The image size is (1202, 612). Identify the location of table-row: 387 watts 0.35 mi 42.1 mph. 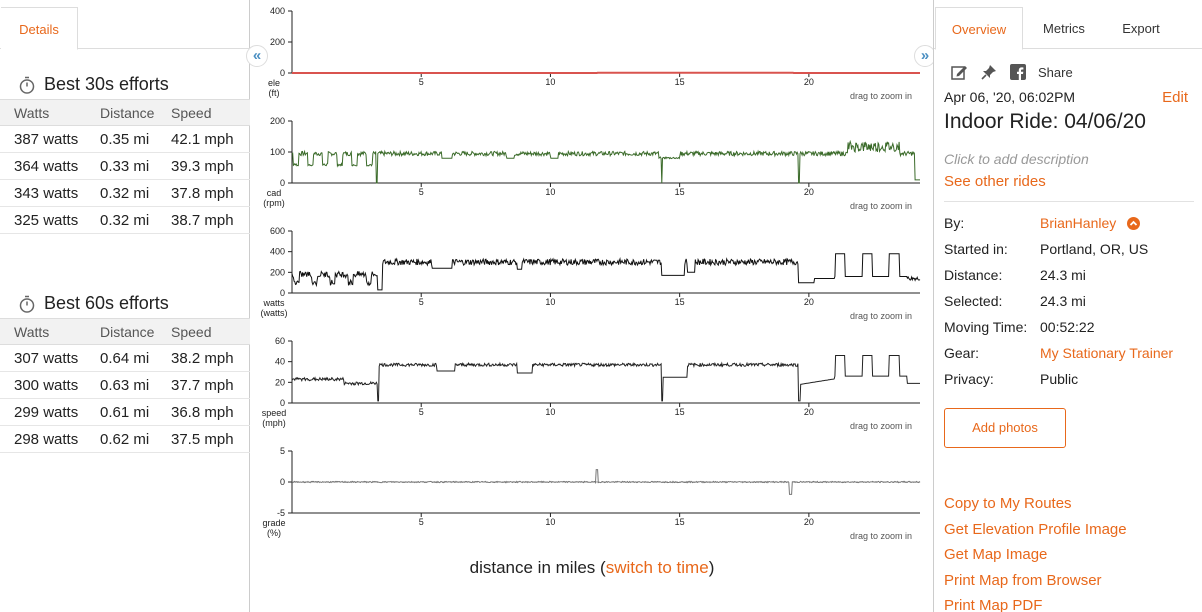
(125, 139).